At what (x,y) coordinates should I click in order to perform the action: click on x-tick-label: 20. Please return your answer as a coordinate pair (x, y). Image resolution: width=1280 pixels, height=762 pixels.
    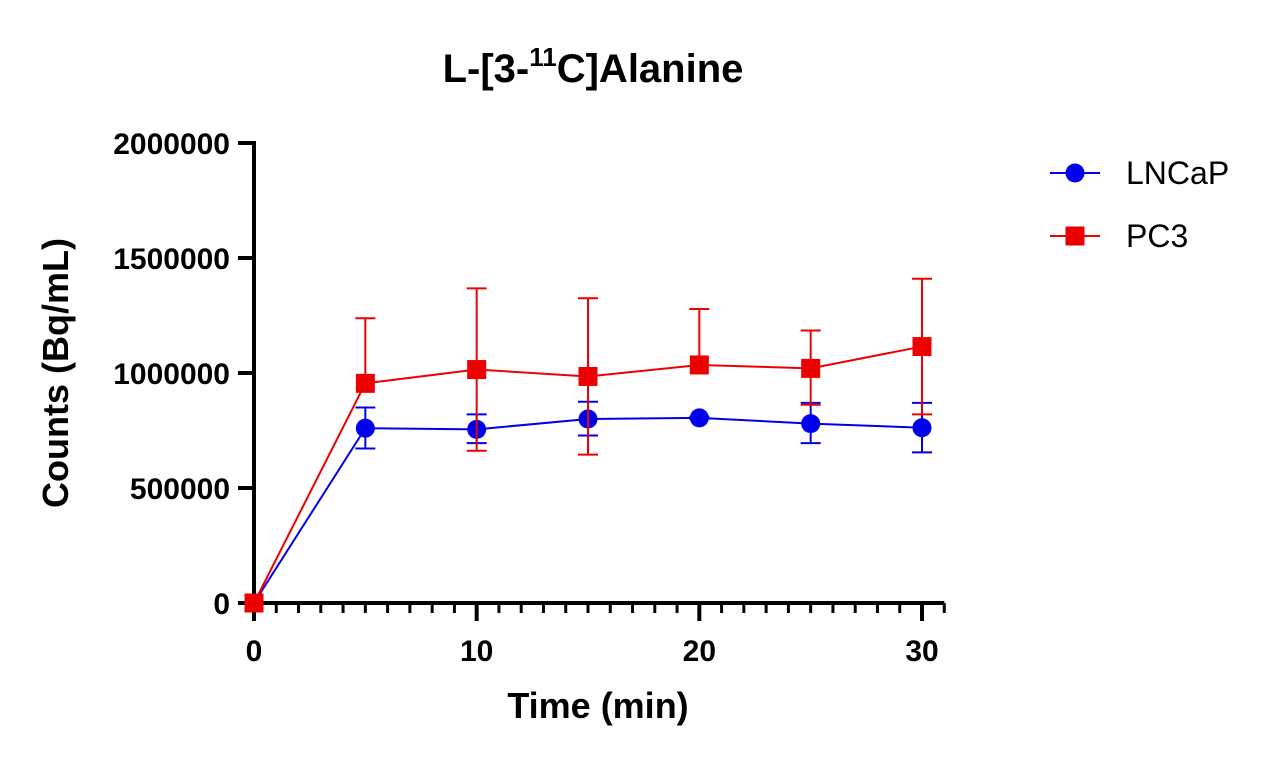
    Looking at the image, I should click on (699, 651).